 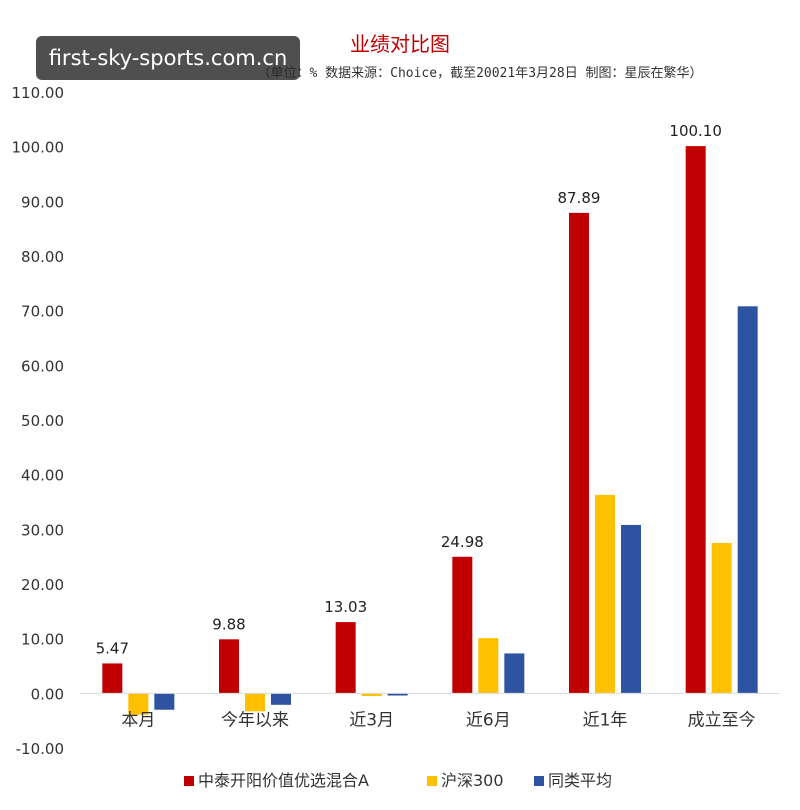 I want to click on y-tick-label: 20.00, so click(x=42, y=585).